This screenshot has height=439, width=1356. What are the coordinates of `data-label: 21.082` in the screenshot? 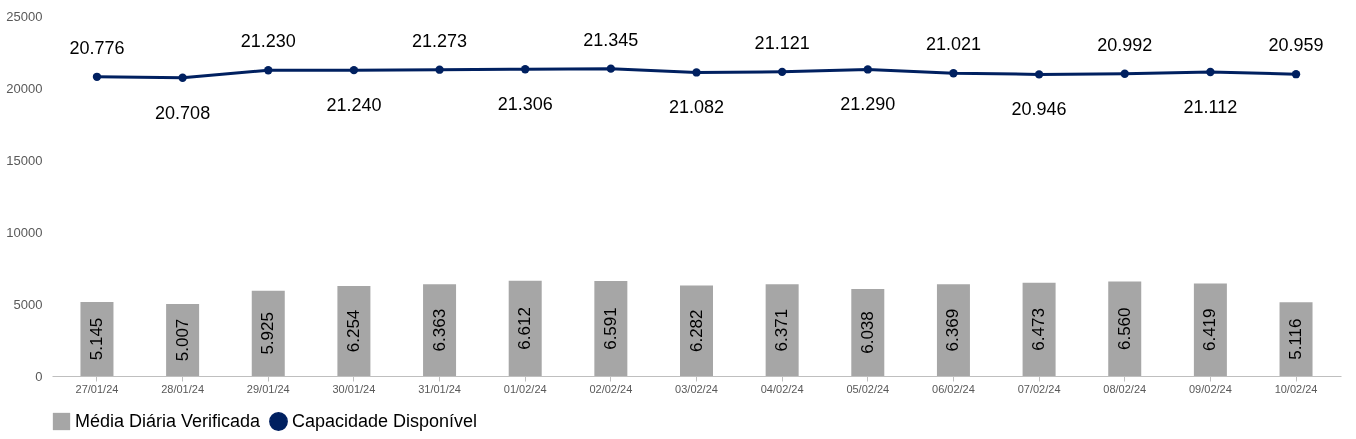 It's located at (696, 107).